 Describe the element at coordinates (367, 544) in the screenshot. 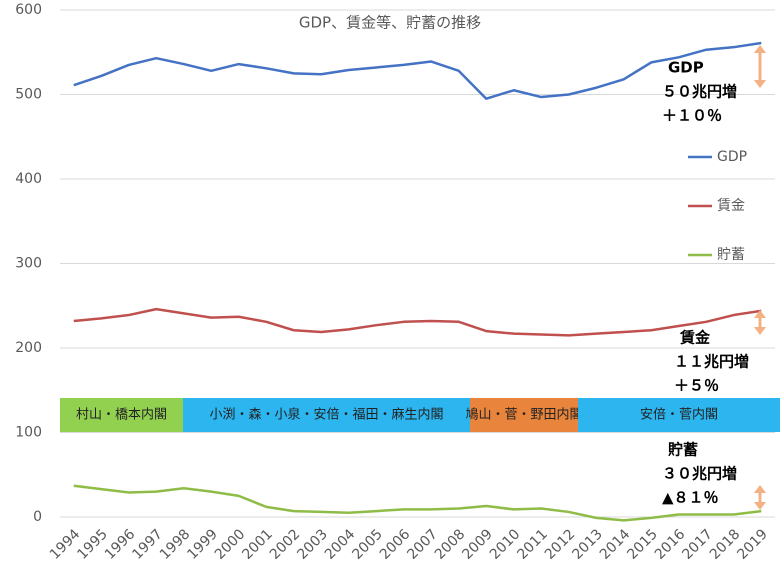

I see `x-tick-label: 2005` at that location.